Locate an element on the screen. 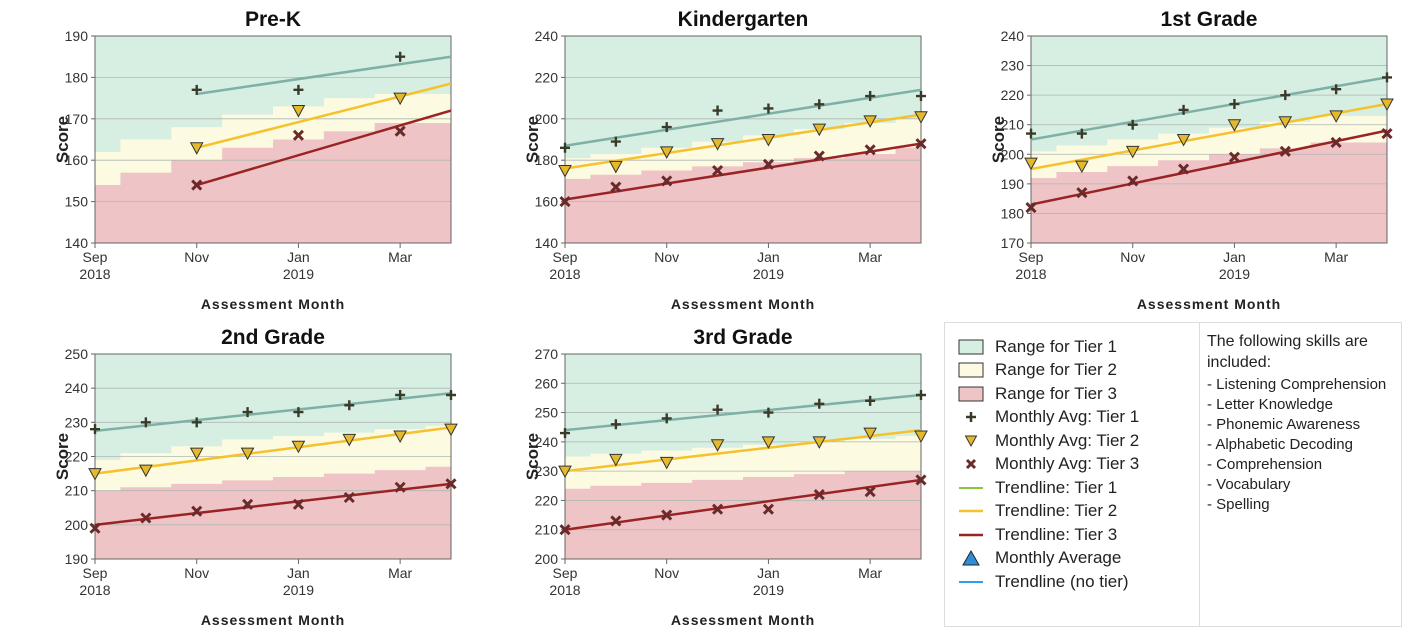  legend-item-range-tier-2: Range for Tier 2 is located at coordinates (1072, 371).